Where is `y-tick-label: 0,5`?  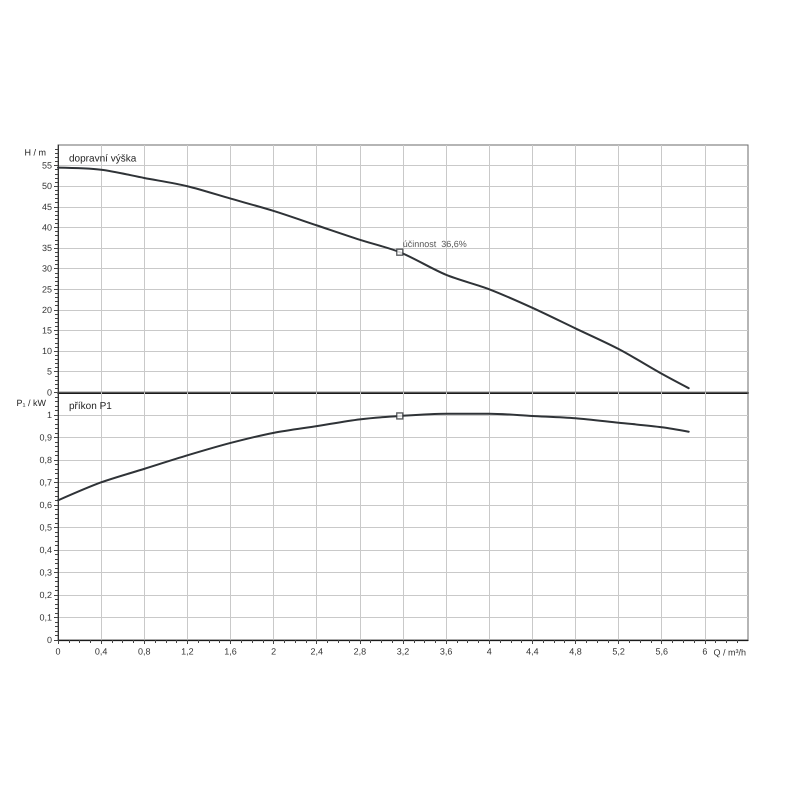
y-tick-label: 0,5 is located at coordinates (45, 527).